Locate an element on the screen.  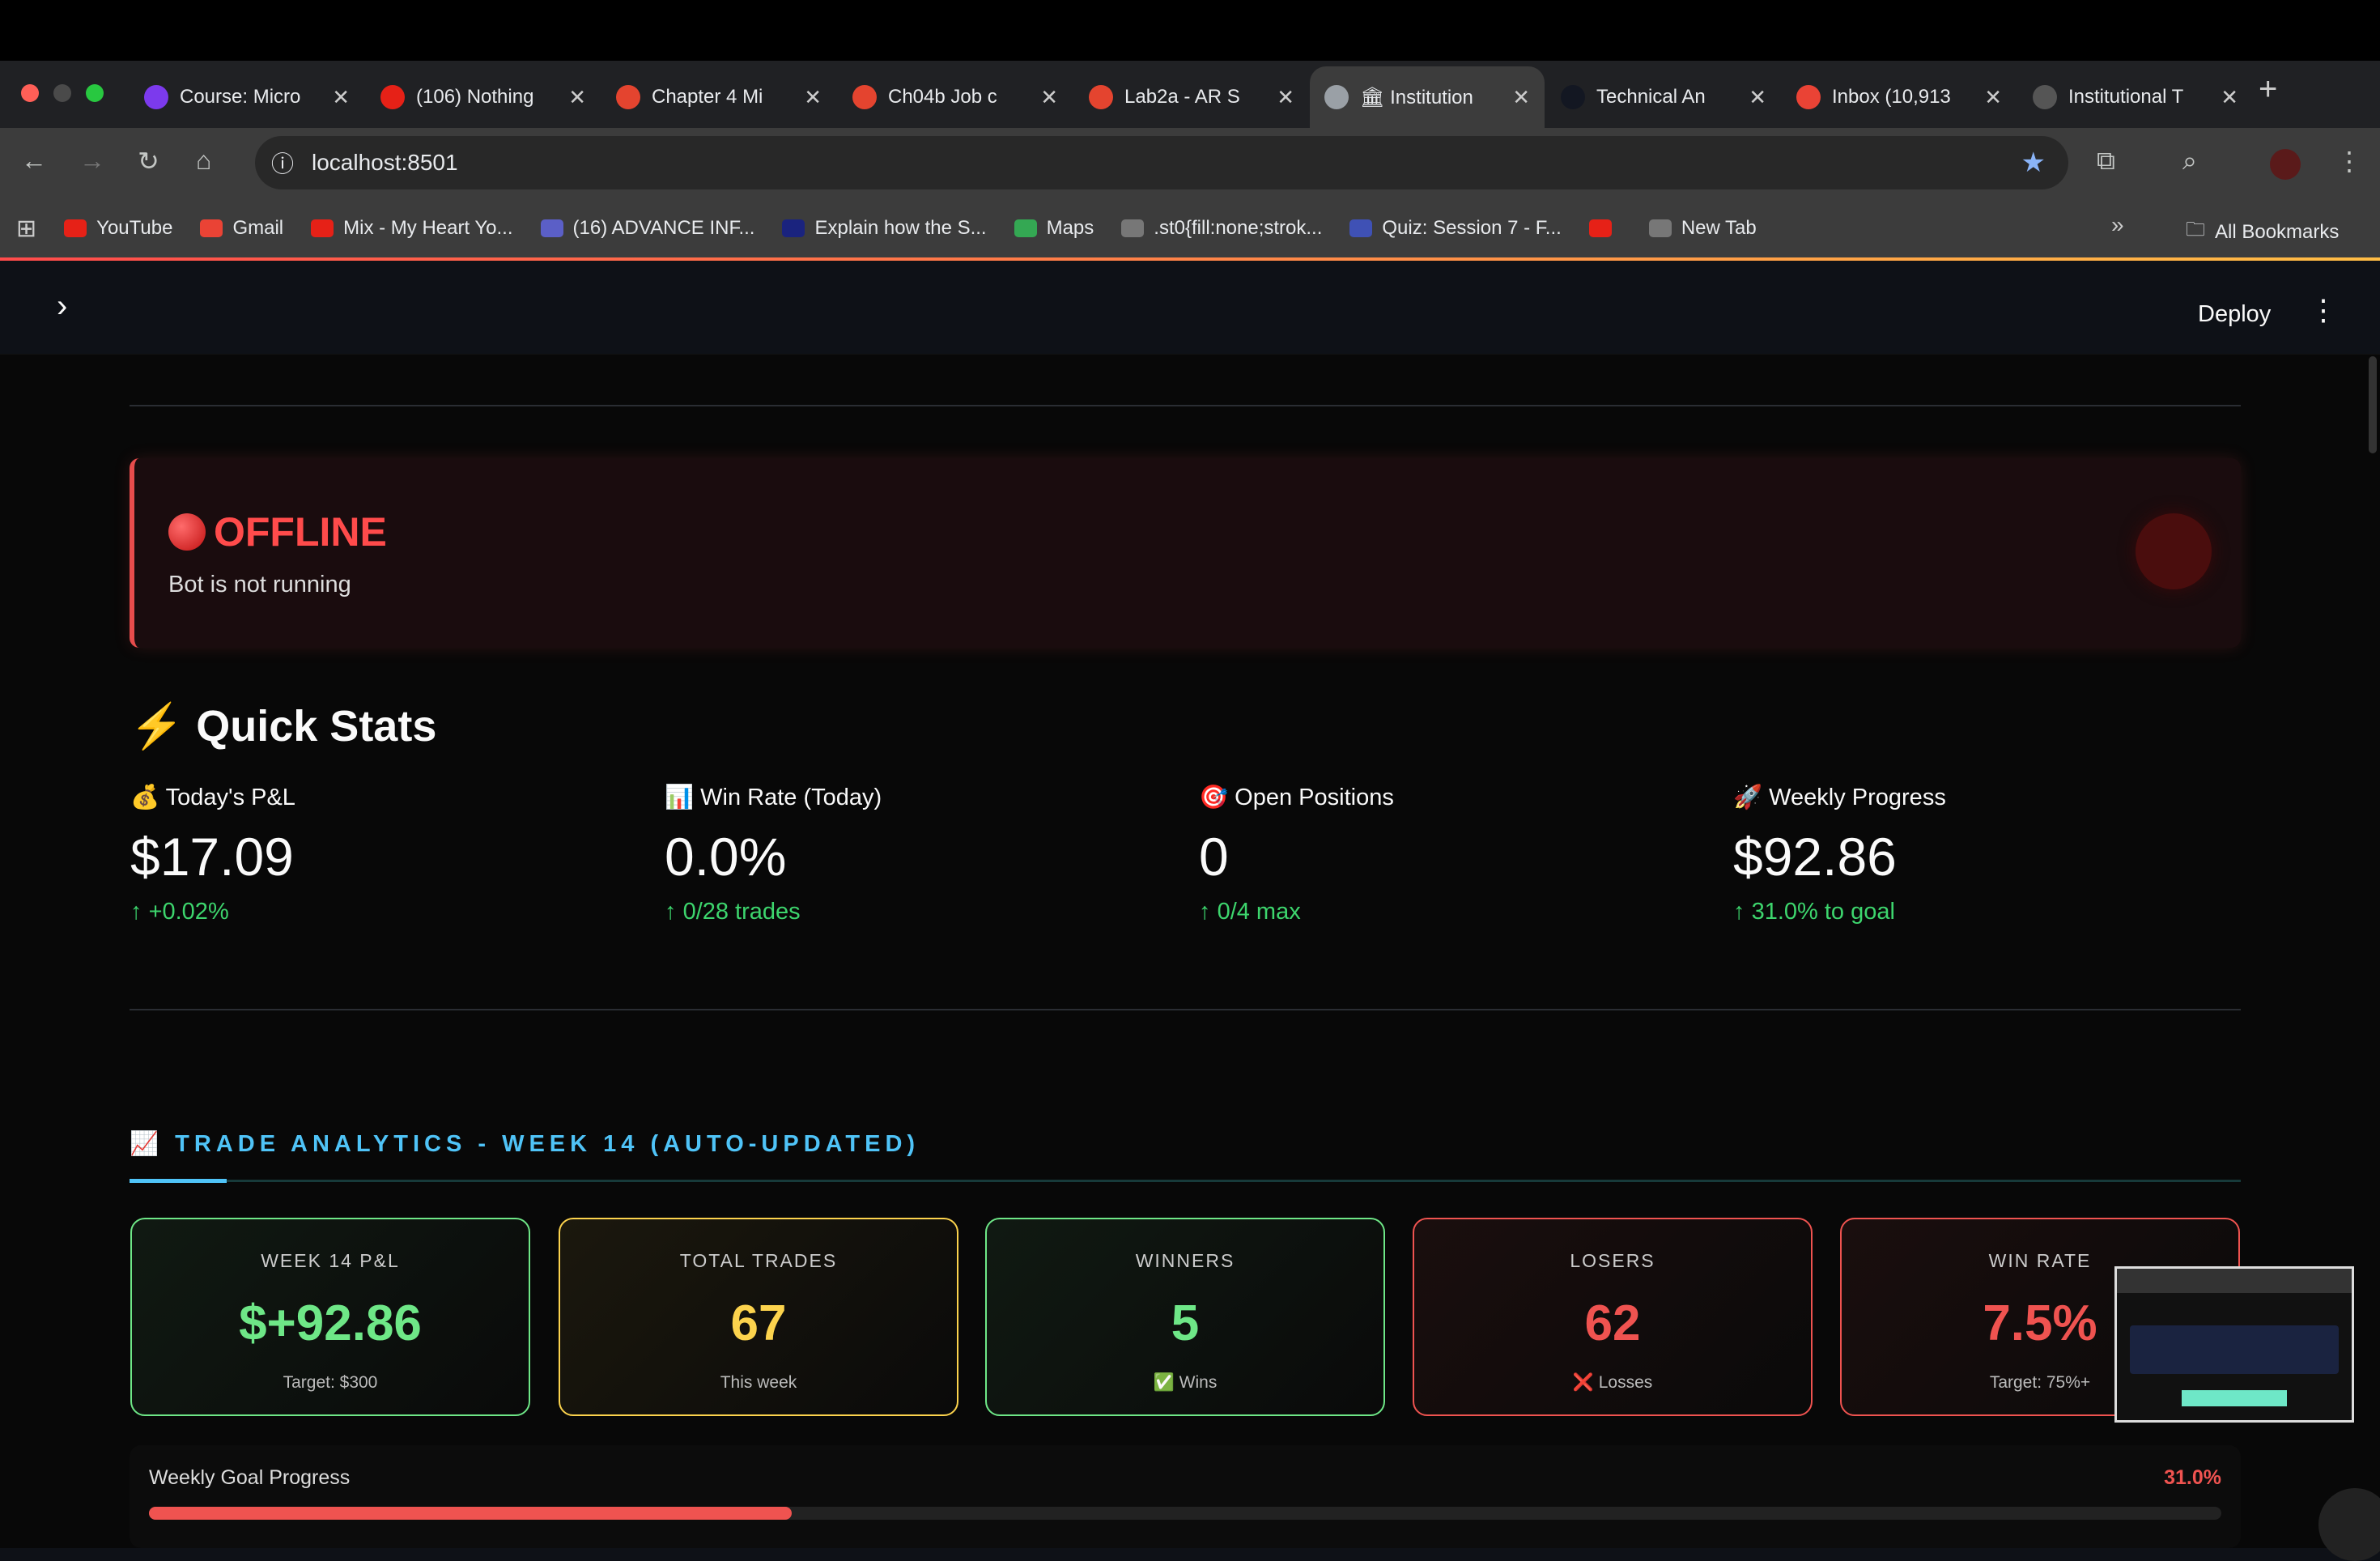
expand-sidebar-icon: › is located at coordinates (62, 306).